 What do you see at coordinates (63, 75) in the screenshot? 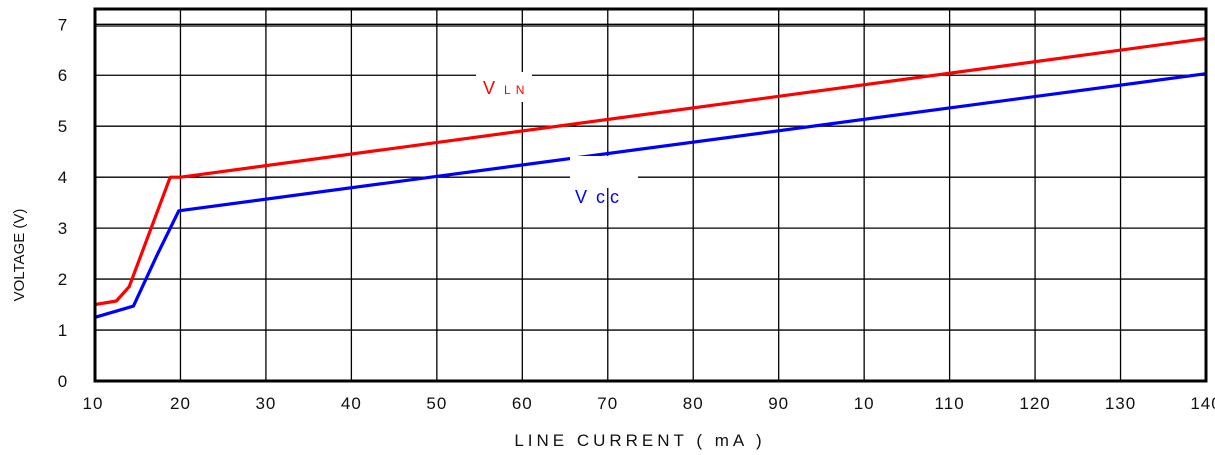
I see `y-tick-label: 6` at bounding box center [63, 75].